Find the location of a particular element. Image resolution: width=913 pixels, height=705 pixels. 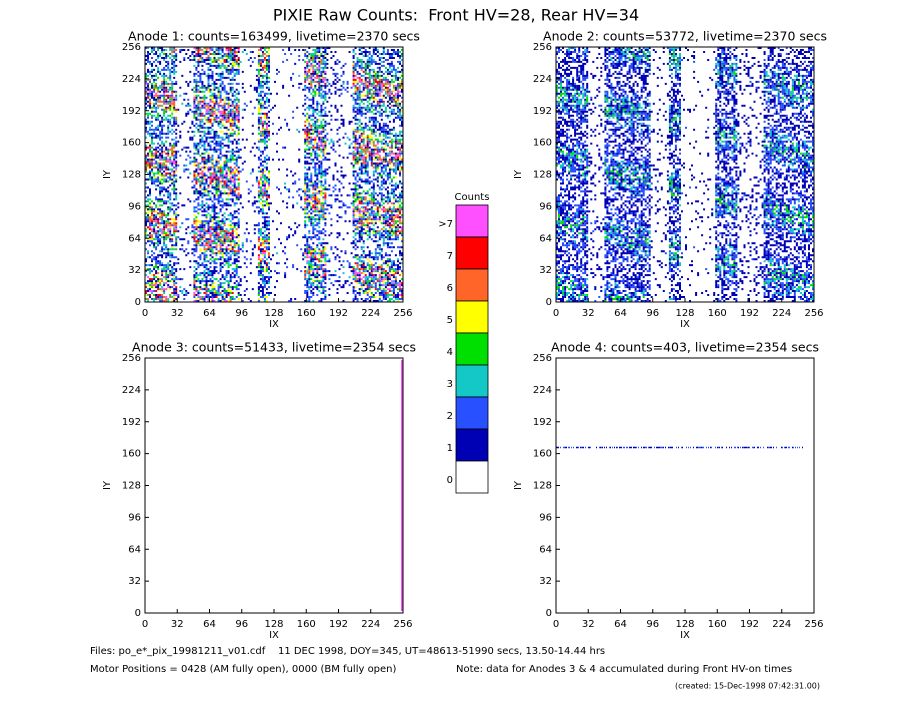

colorbar-label: 5 is located at coordinates (450, 320).